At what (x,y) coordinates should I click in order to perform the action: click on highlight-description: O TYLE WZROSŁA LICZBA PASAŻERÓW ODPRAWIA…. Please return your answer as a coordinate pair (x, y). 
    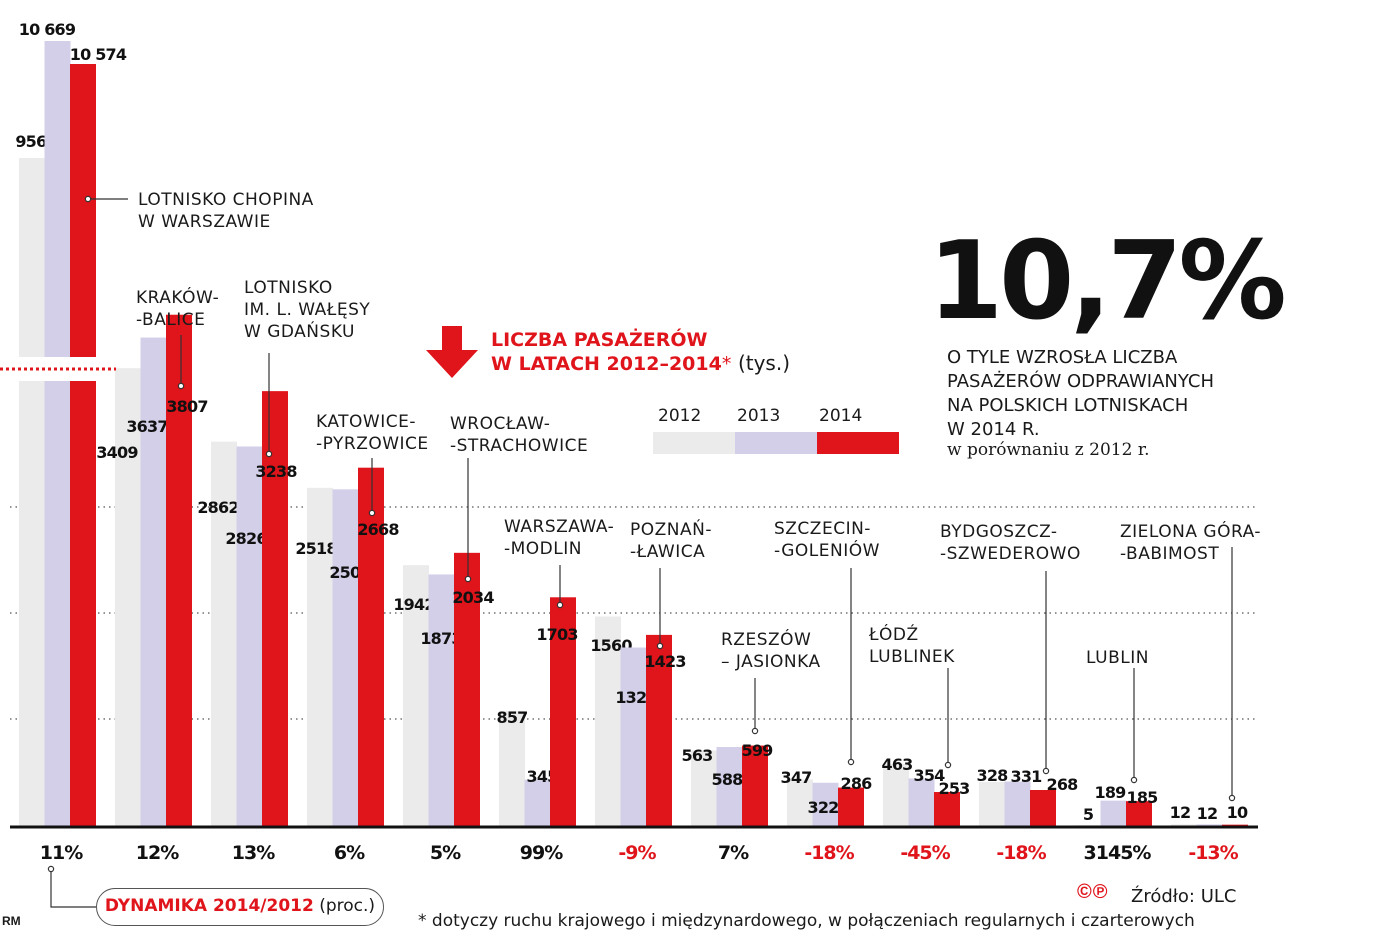
    Looking at the image, I should click on (1080, 394).